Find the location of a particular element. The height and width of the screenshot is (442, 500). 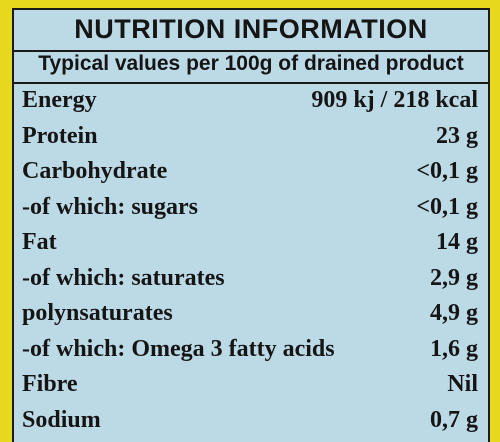

table-row: polynsaturates 4,9 g is located at coordinates (251, 315).